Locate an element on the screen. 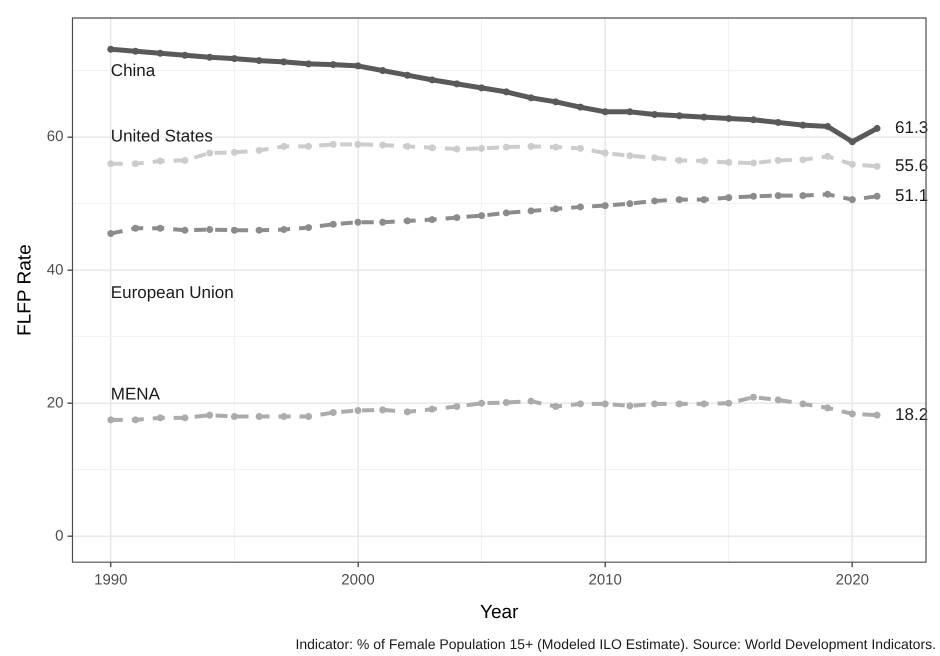  y-tick-label: 20 is located at coordinates (55, 403).